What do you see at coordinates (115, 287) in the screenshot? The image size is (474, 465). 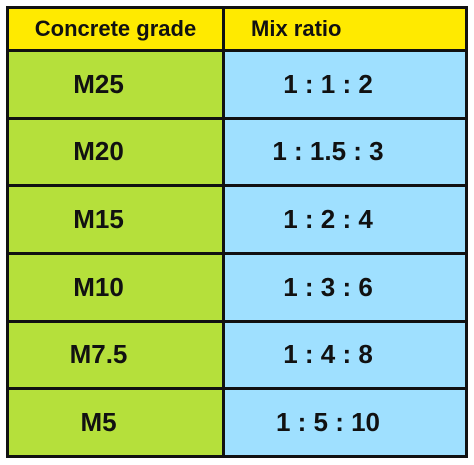 I see `grade-cell: M10` at bounding box center [115, 287].